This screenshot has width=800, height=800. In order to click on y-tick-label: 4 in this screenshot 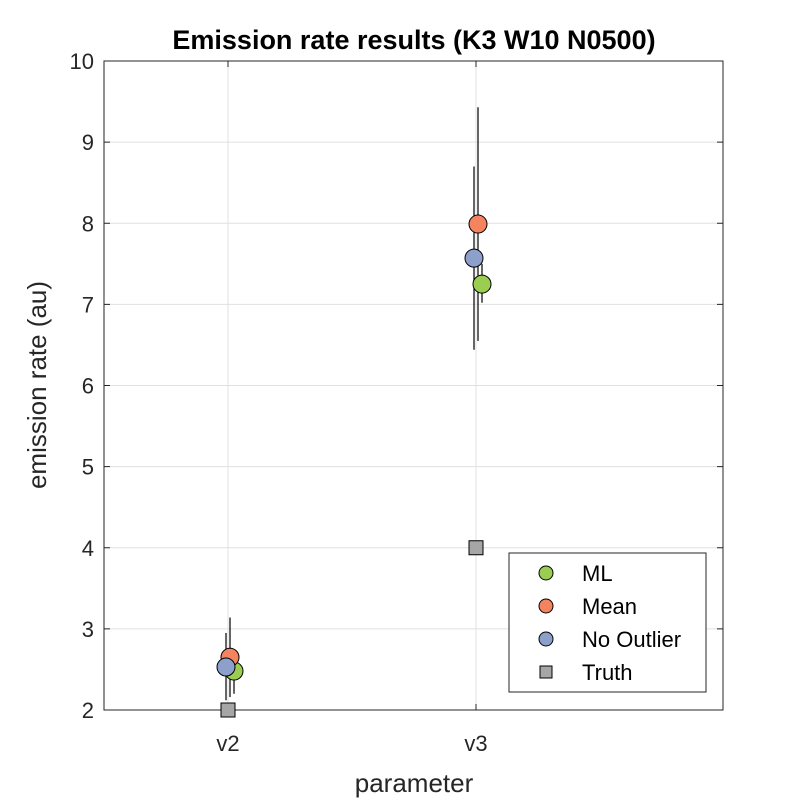, I will do `click(88, 548)`.